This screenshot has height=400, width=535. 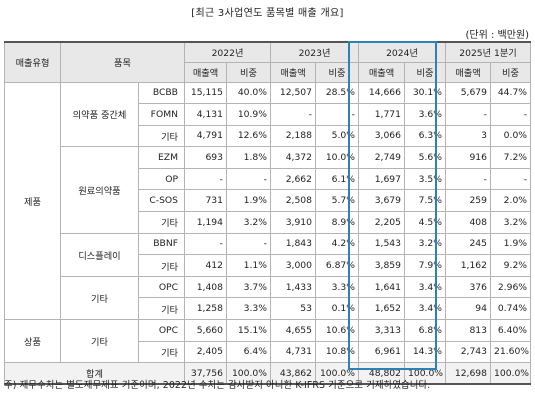 What do you see at coordinates (381, 330) in the screenshot?
I see `value-cell: 3,313` at bounding box center [381, 330].